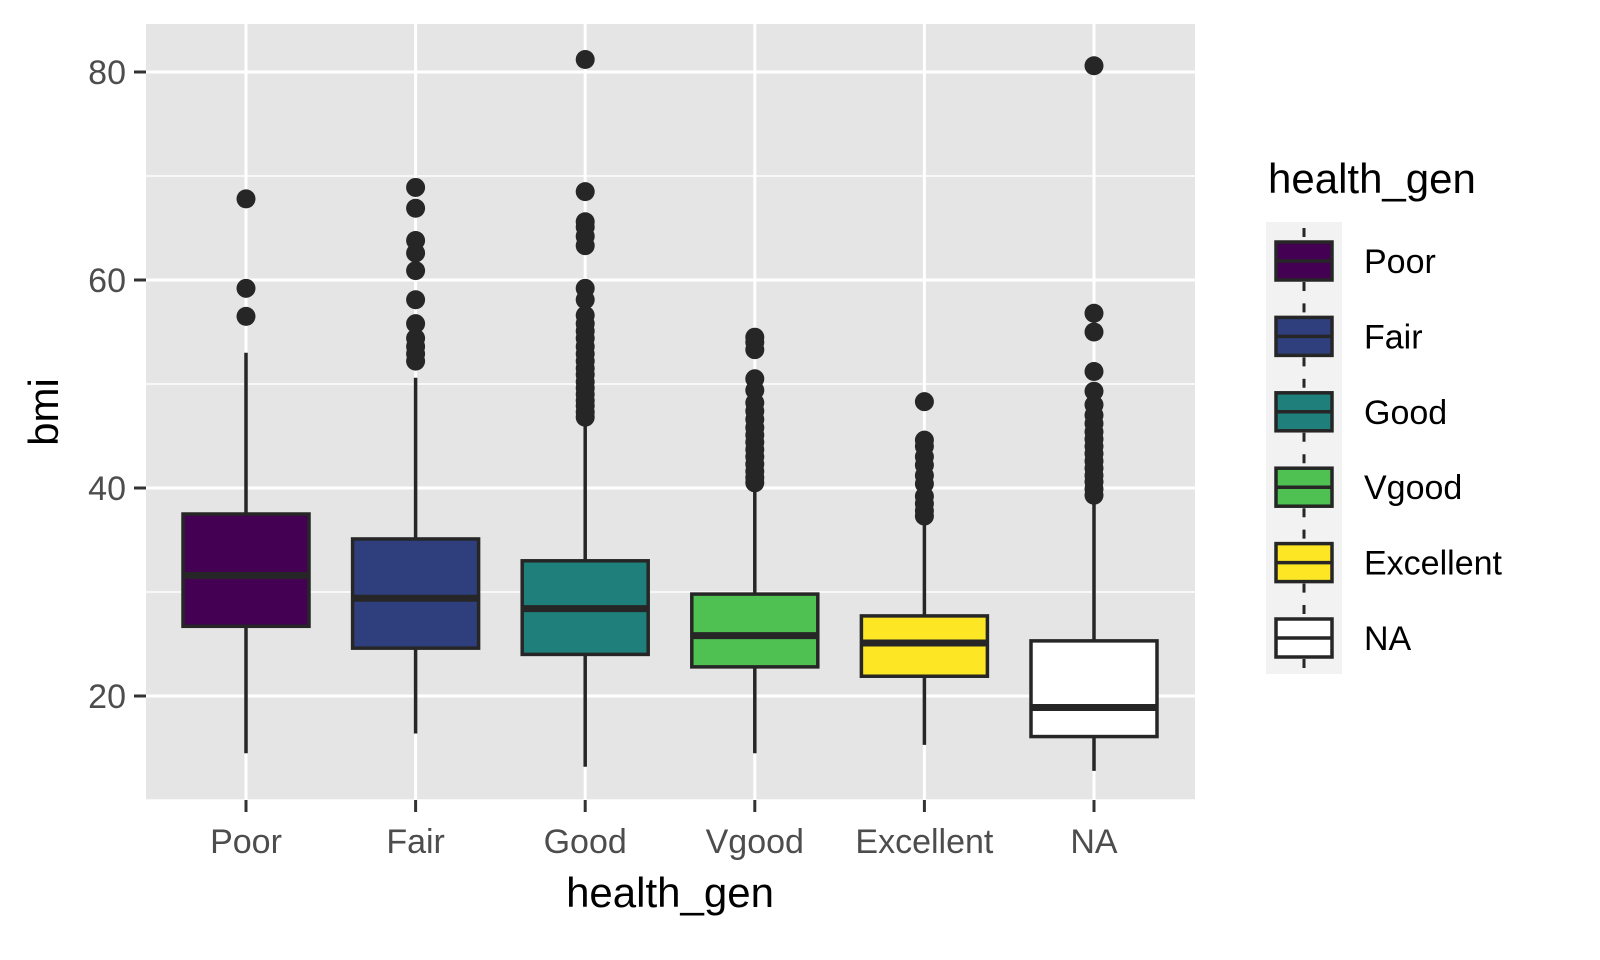  I want to click on legend-key-background, so click(1304, 448).